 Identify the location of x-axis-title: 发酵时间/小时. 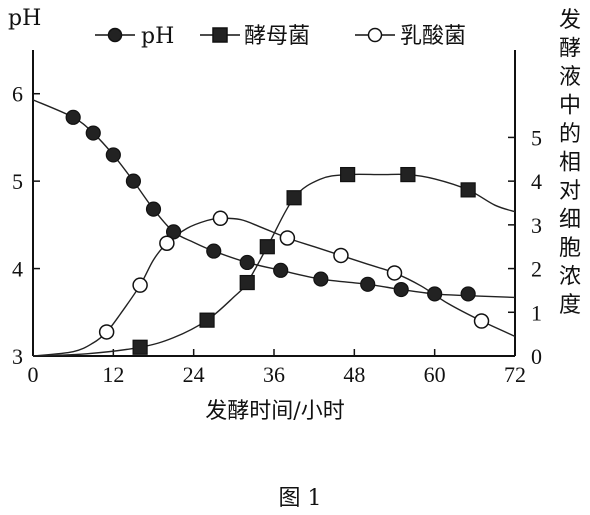
(274, 411).